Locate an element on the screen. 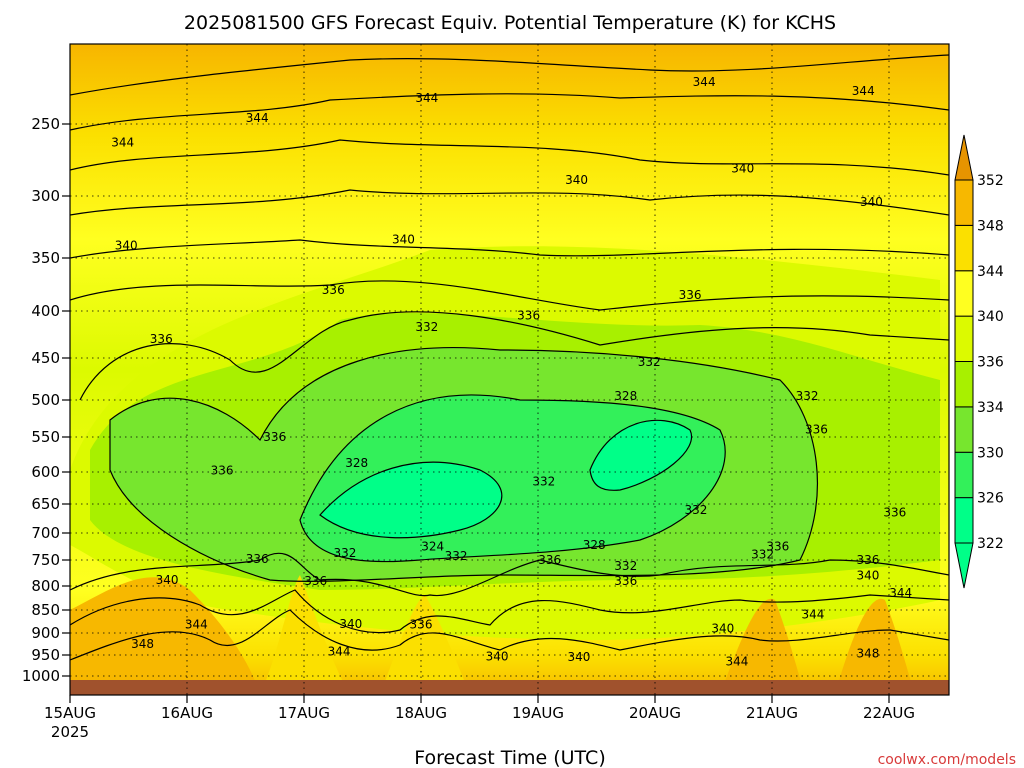 Image resolution: width=1024 pixels, height=768 pixels. y-tick-label: 250 is located at coordinates (45, 124).